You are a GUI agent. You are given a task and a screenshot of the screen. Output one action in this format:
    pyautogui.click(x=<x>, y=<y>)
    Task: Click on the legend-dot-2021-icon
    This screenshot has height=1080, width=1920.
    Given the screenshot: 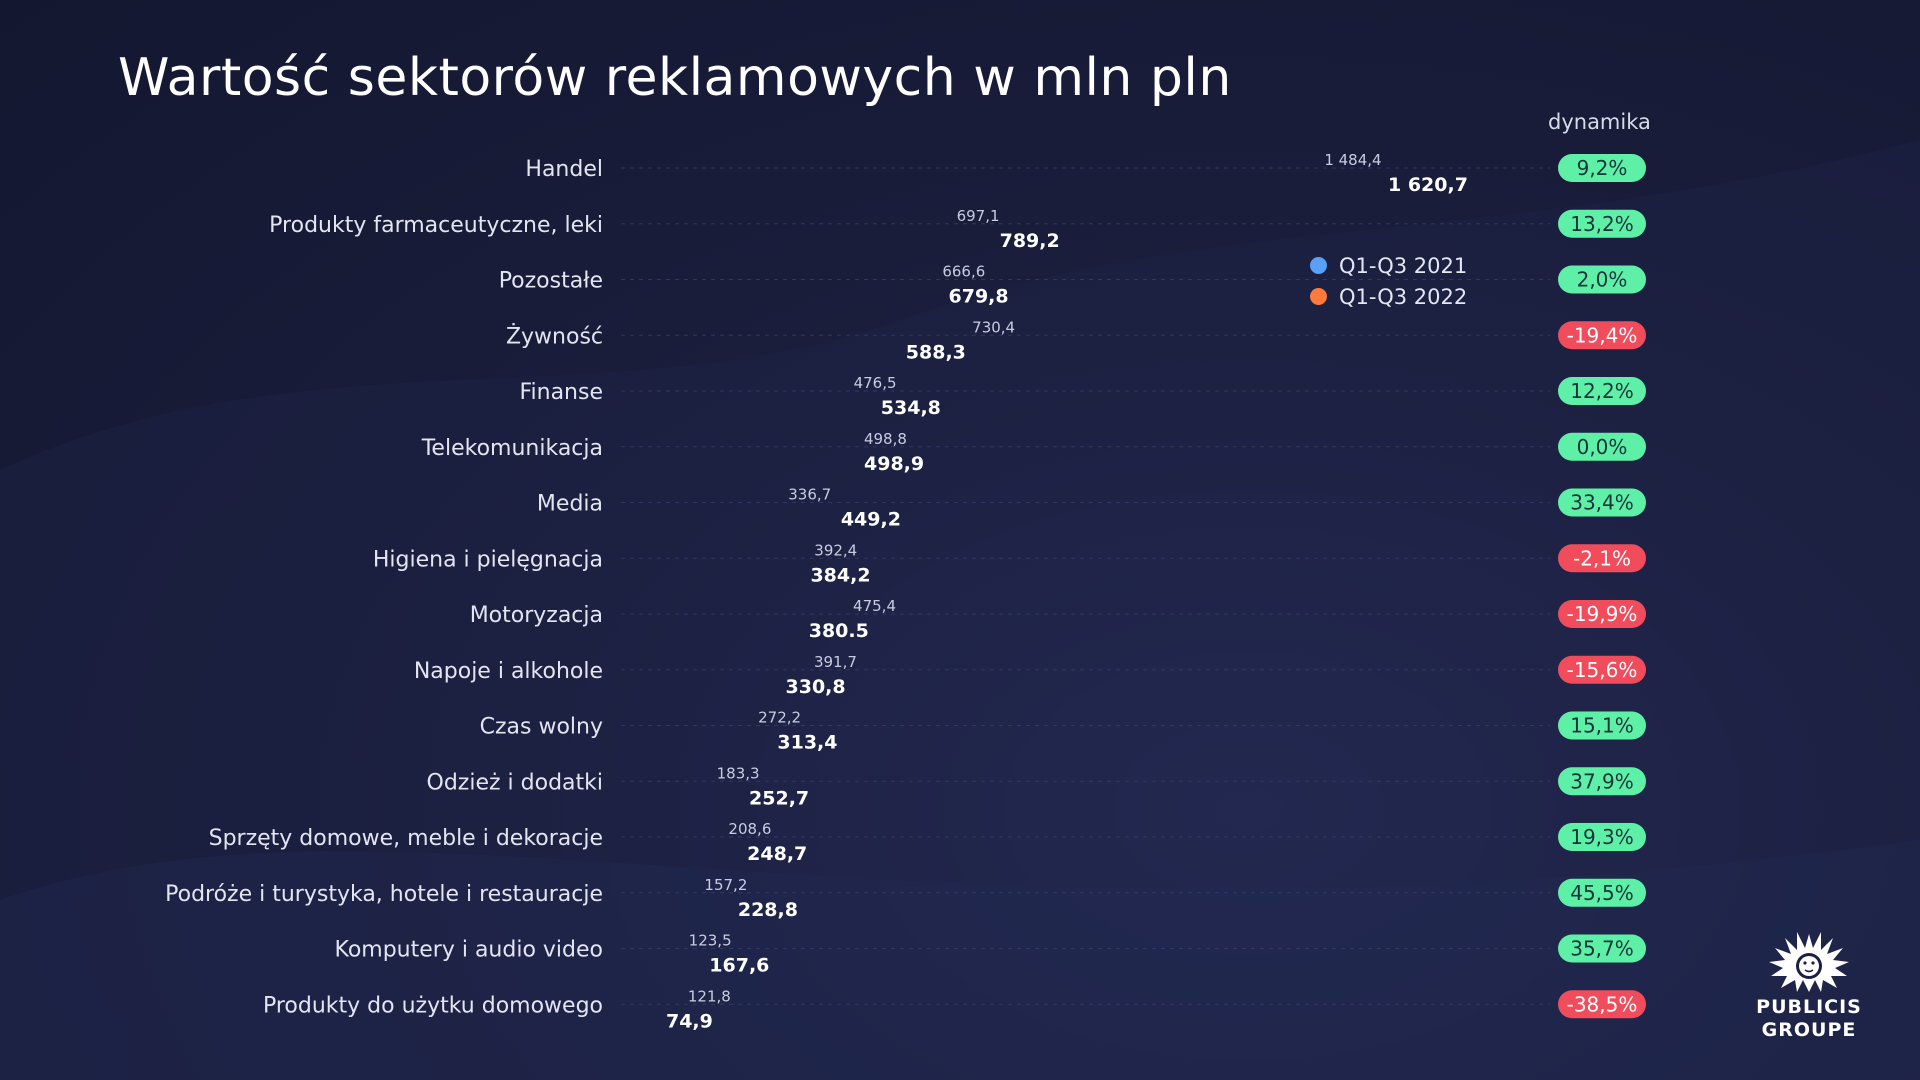 What is the action you would take?
    pyautogui.click(x=1318, y=265)
    